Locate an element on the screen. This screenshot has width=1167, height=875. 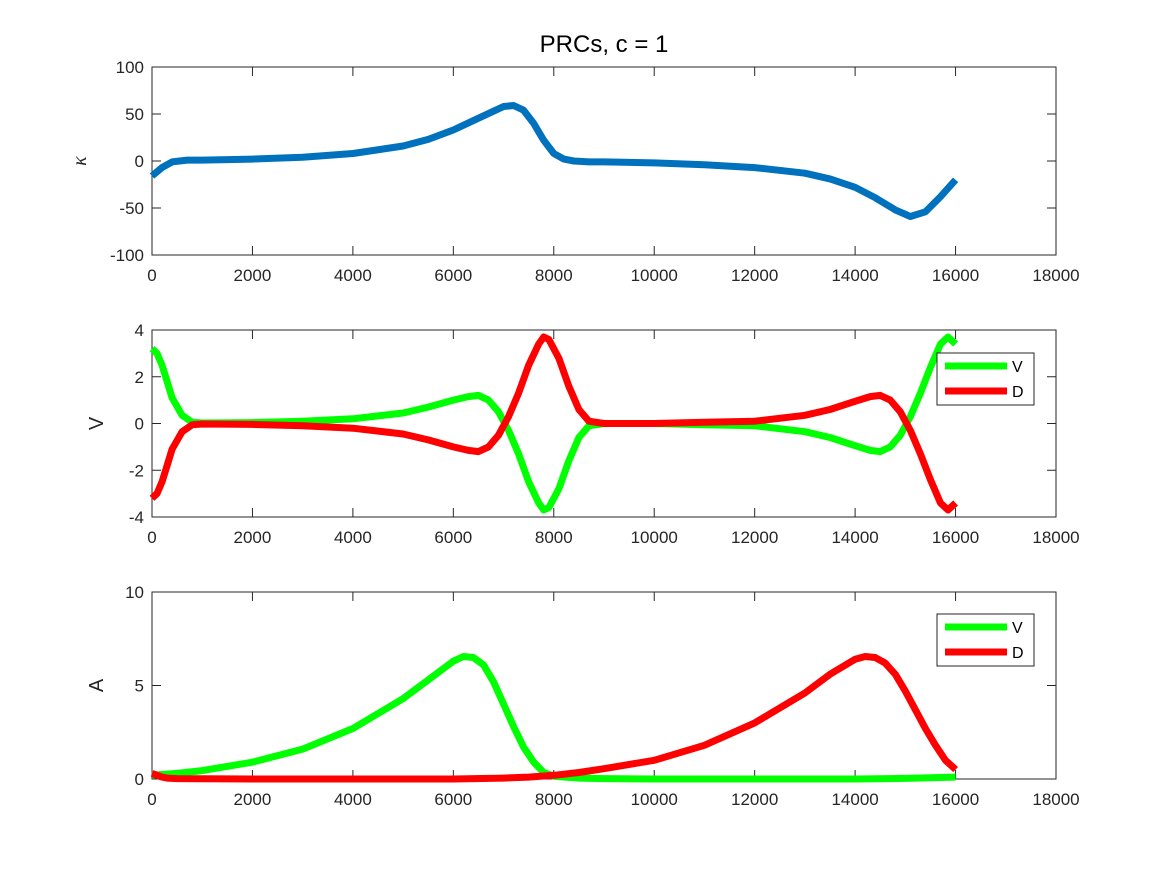
y-axis-label: κ is located at coordinates (80, 161).